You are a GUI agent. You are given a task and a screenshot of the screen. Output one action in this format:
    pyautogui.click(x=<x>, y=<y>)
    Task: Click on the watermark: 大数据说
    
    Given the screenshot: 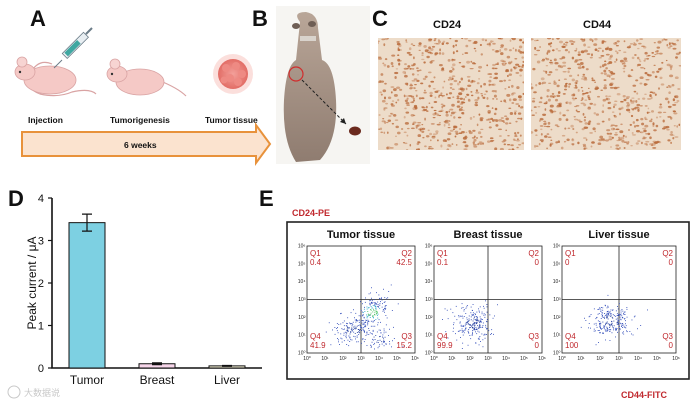 What is the action you would take?
    pyautogui.click(x=33, y=392)
    